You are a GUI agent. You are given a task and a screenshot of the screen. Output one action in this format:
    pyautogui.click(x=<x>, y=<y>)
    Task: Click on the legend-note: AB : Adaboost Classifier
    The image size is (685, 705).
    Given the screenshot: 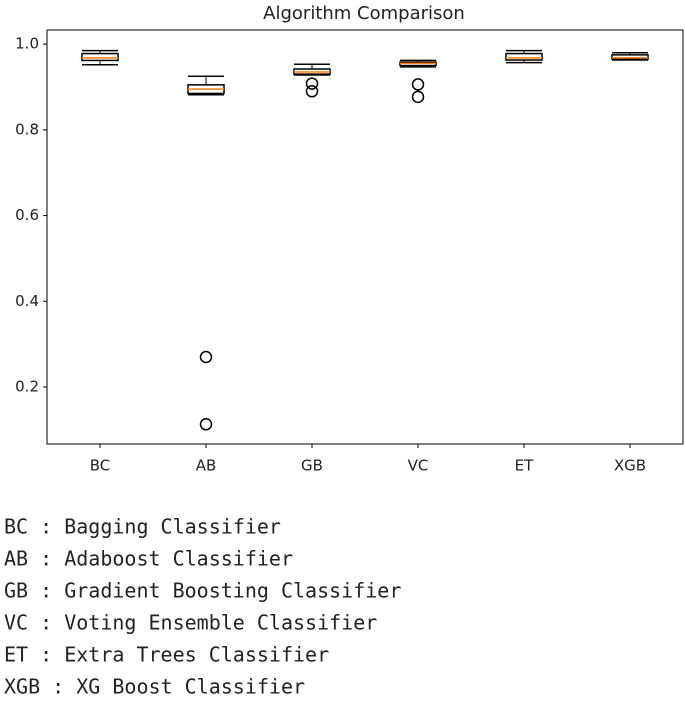 What is the action you would take?
    pyautogui.click(x=148, y=559)
    